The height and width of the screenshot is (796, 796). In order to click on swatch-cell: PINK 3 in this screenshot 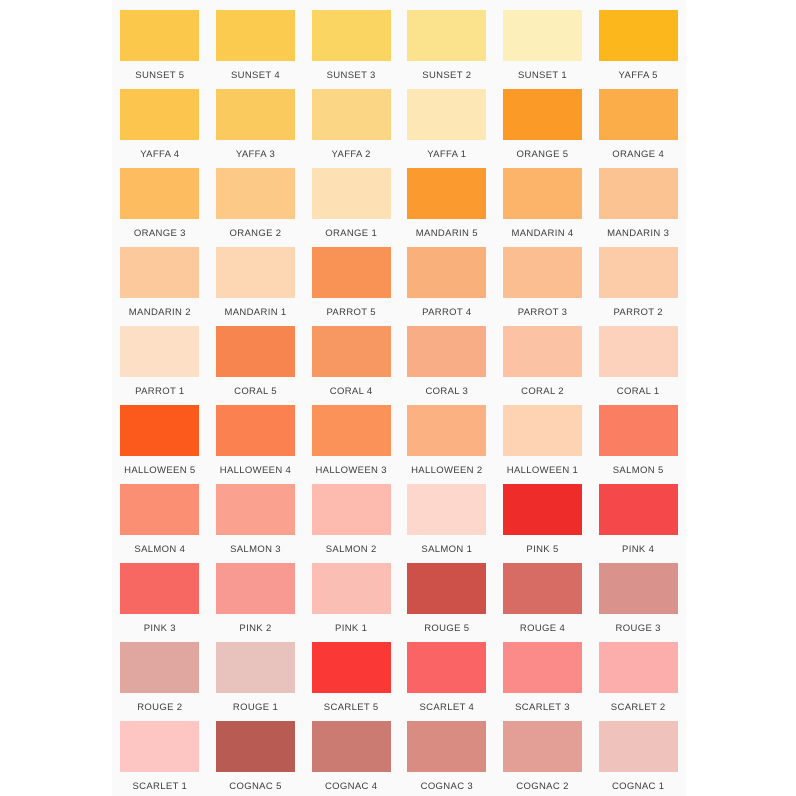, I will do `click(160, 602)`.